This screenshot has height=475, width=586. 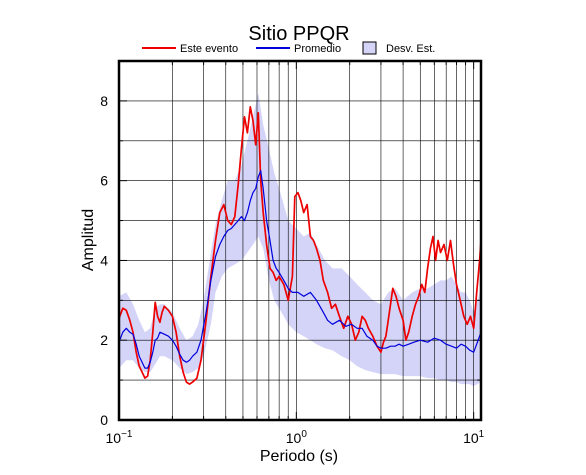 What do you see at coordinates (104, 181) in the screenshot?
I see `y-tick-label: 6` at bounding box center [104, 181].